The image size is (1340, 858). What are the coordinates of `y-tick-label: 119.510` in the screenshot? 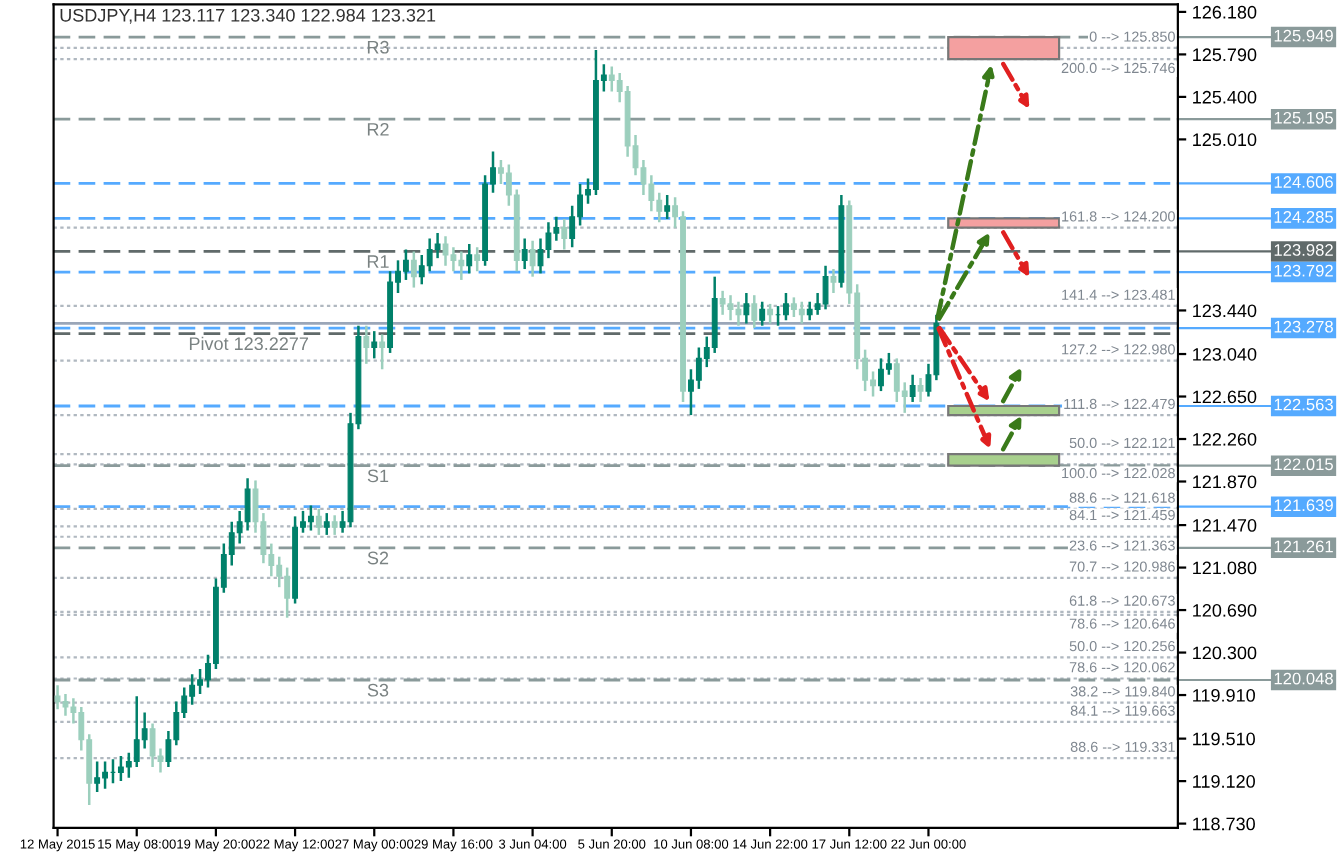 It's located at (1224, 739).